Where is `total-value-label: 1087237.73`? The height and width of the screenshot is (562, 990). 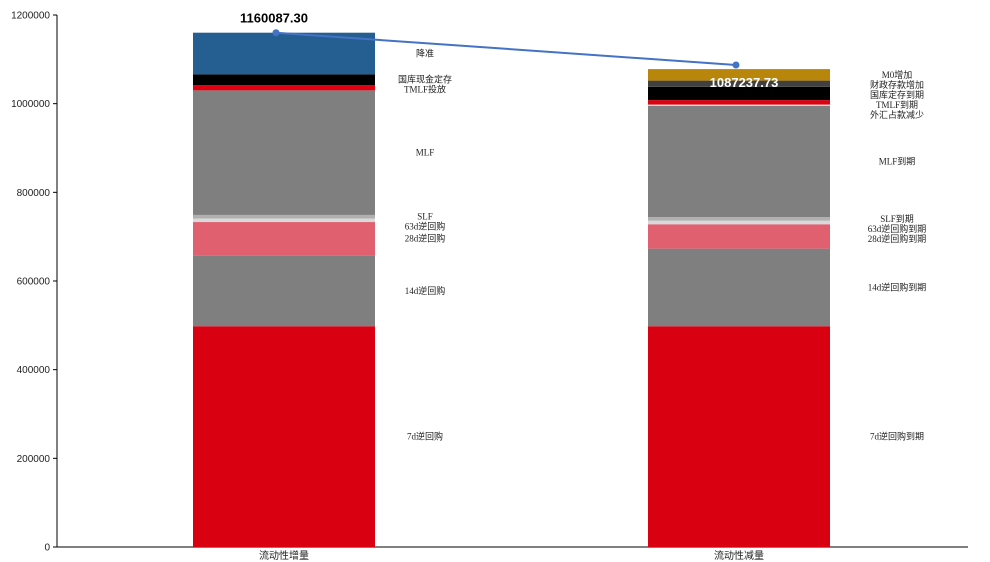 total-value-label: 1087237.73 is located at coordinates (744, 82).